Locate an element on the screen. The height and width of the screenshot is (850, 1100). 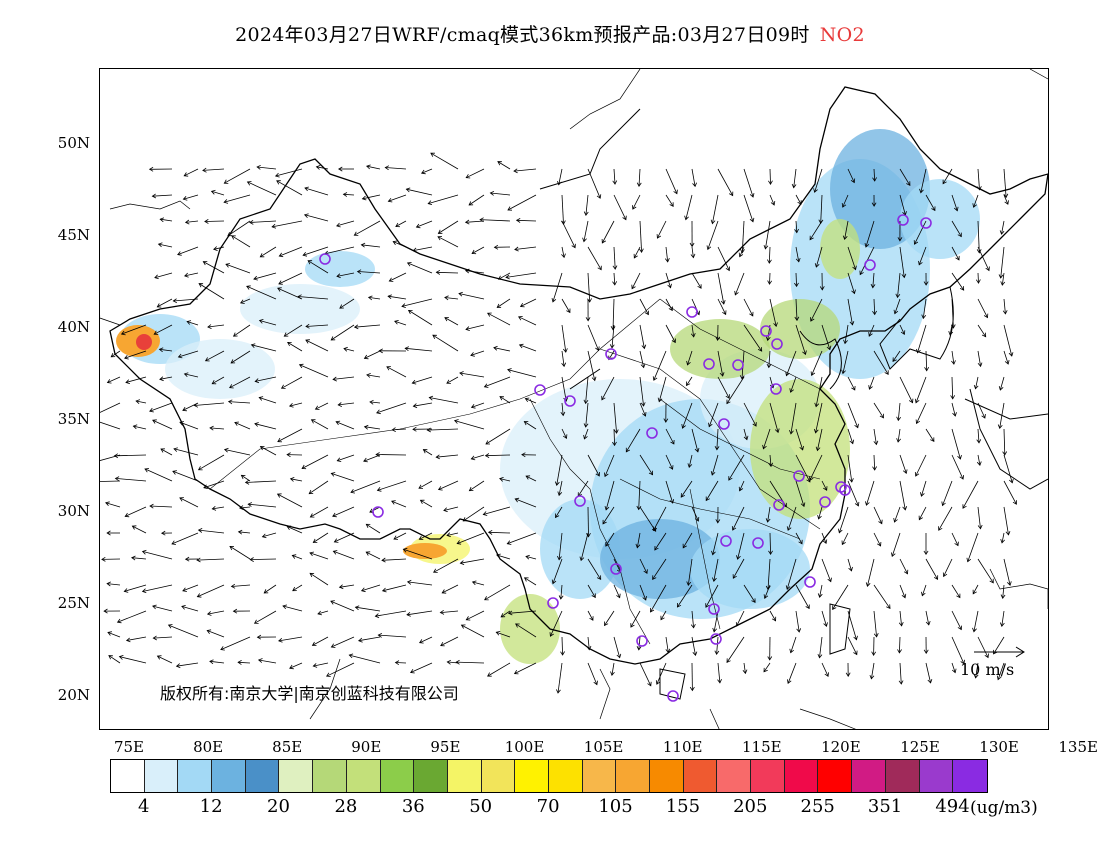
legend-swatch is located at coordinates (498, 776).